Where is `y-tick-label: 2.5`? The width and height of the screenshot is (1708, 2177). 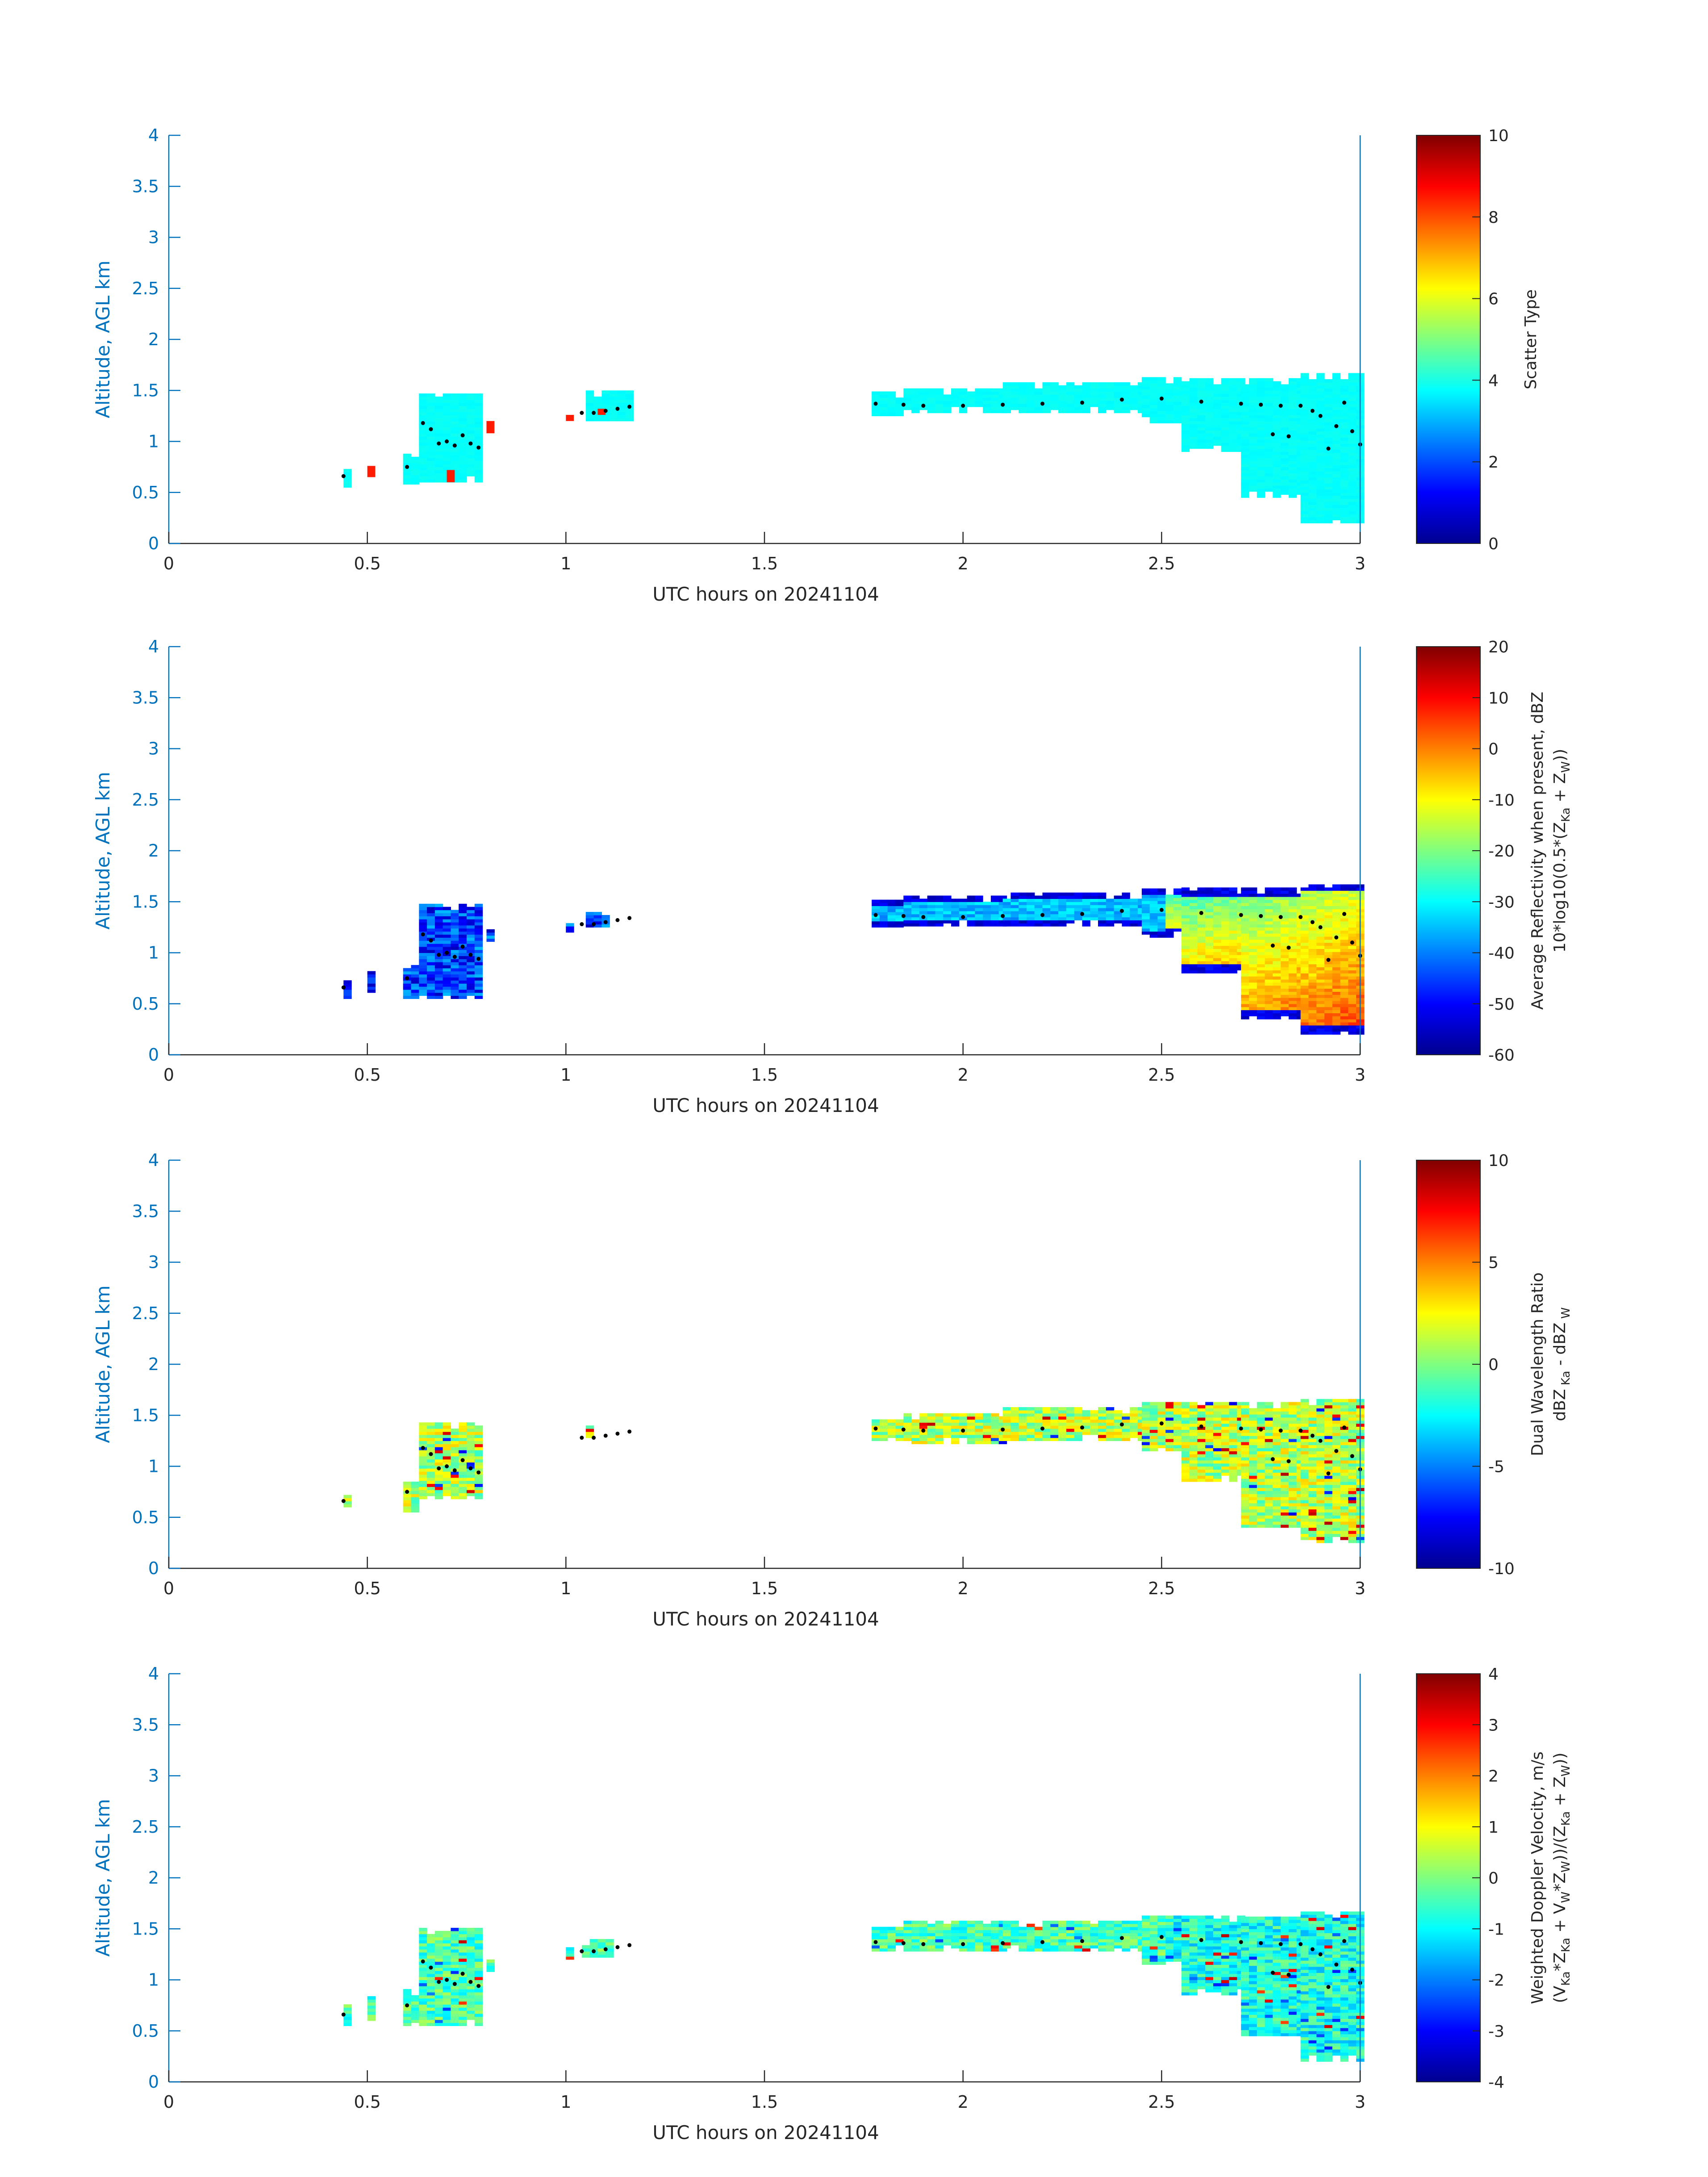
y-tick-label: 2.5 is located at coordinates (145, 288).